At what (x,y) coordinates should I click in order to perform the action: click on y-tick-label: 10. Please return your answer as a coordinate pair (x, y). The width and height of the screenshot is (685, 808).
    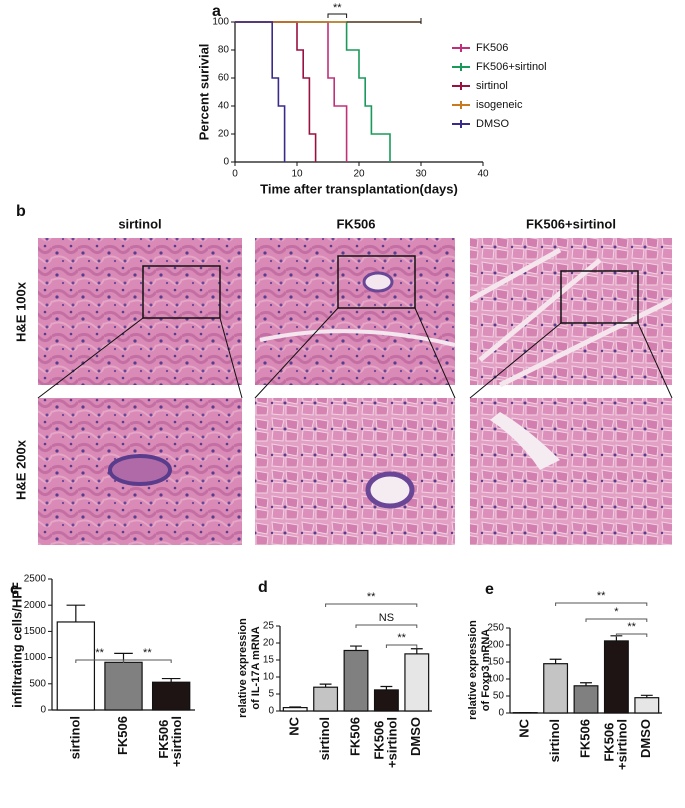
    Looking at the image, I should click on (269, 677).